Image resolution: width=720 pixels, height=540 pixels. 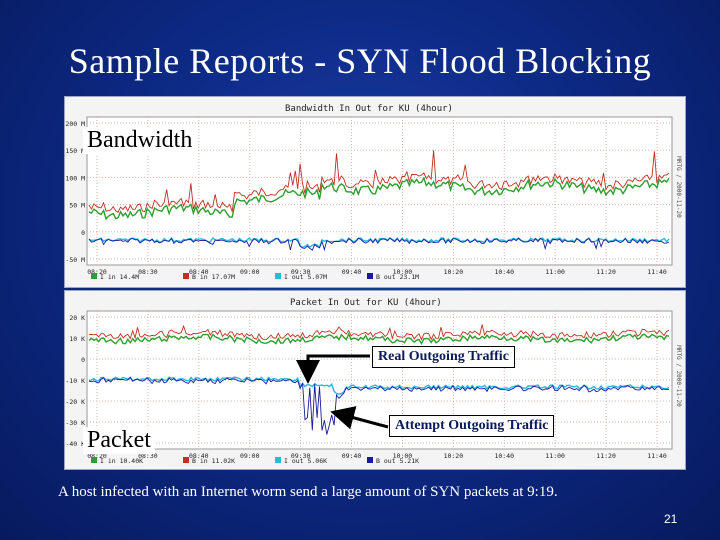 I want to click on bw-x-tick-label: 11:00, so click(x=555, y=272).